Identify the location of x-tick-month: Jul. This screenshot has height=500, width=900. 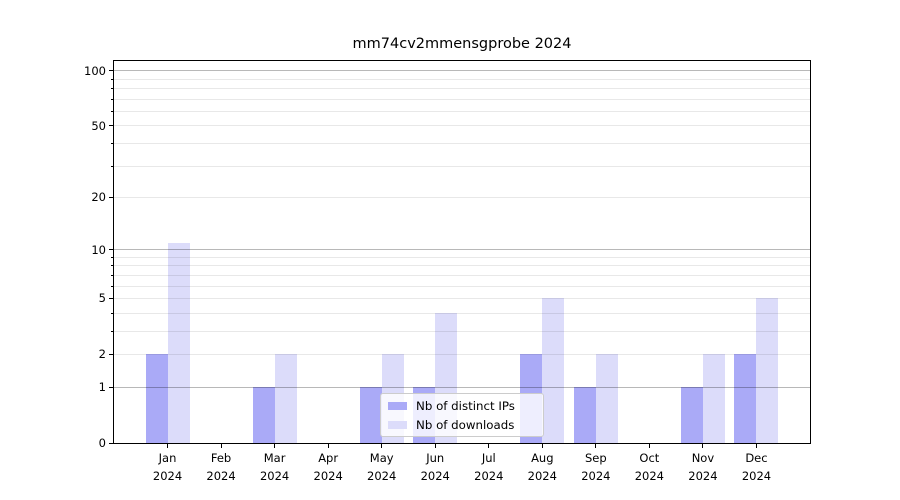
(488, 458).